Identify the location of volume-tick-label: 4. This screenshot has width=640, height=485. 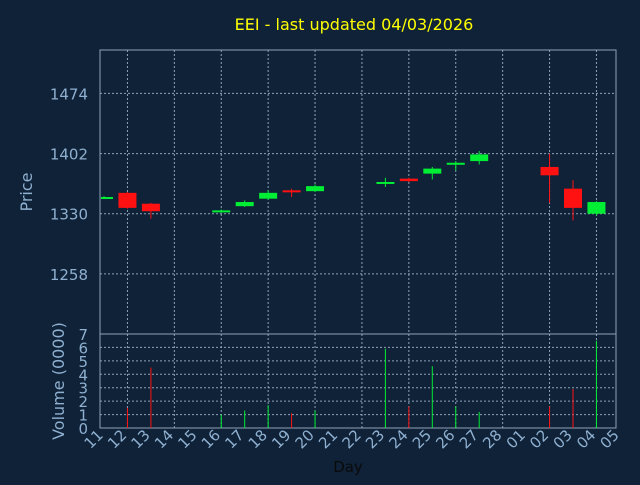
(83, 375).